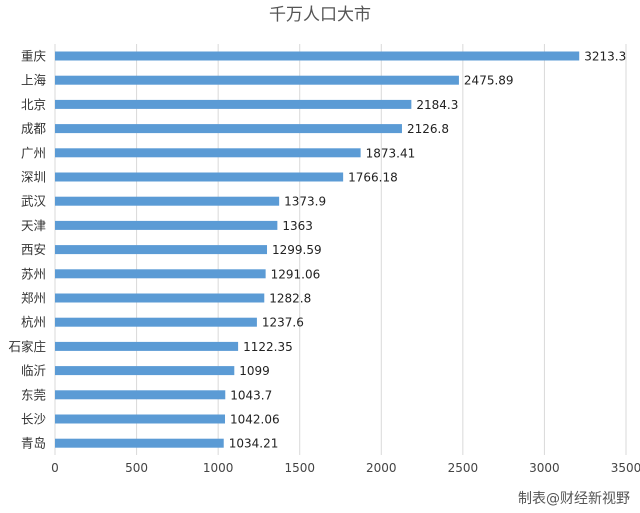  I want to click on category-label: 苏州, so click(33, 273).